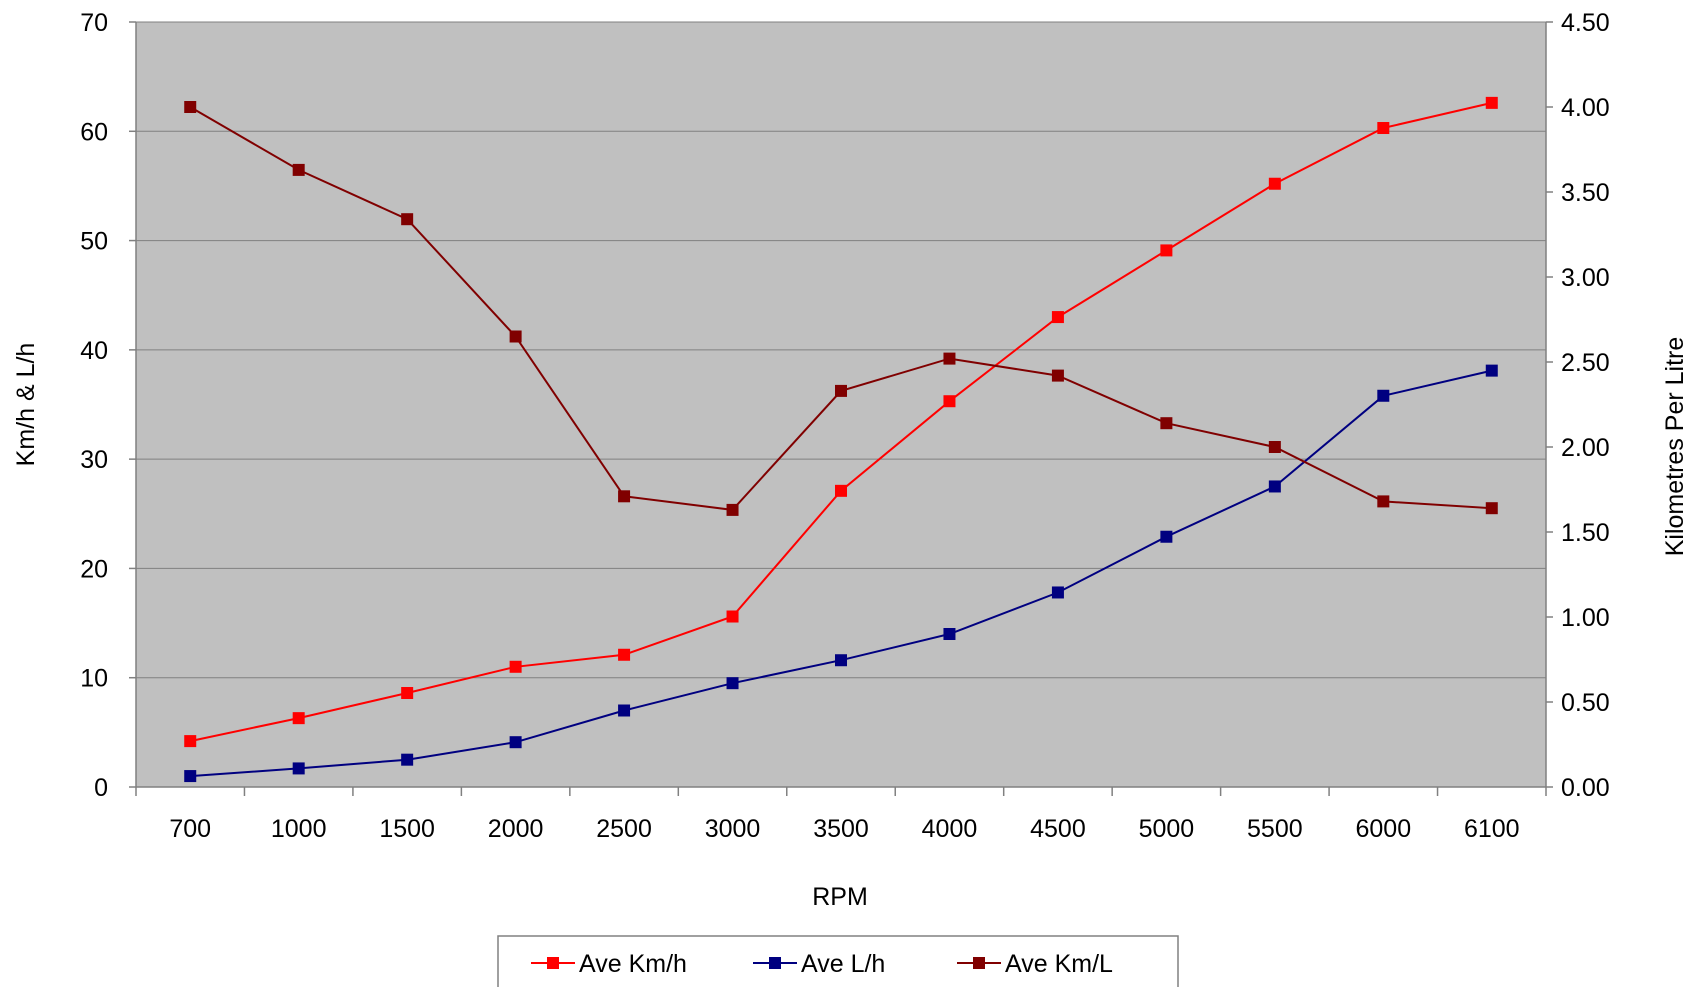  I want to click on y-tick-label: 40, so click(94, 351).